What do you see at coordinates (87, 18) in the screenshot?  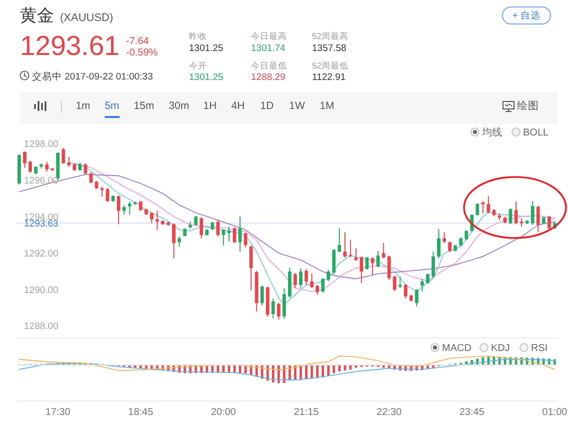 I see `text: (XAUUSD)` at bounding box center [87, 18].